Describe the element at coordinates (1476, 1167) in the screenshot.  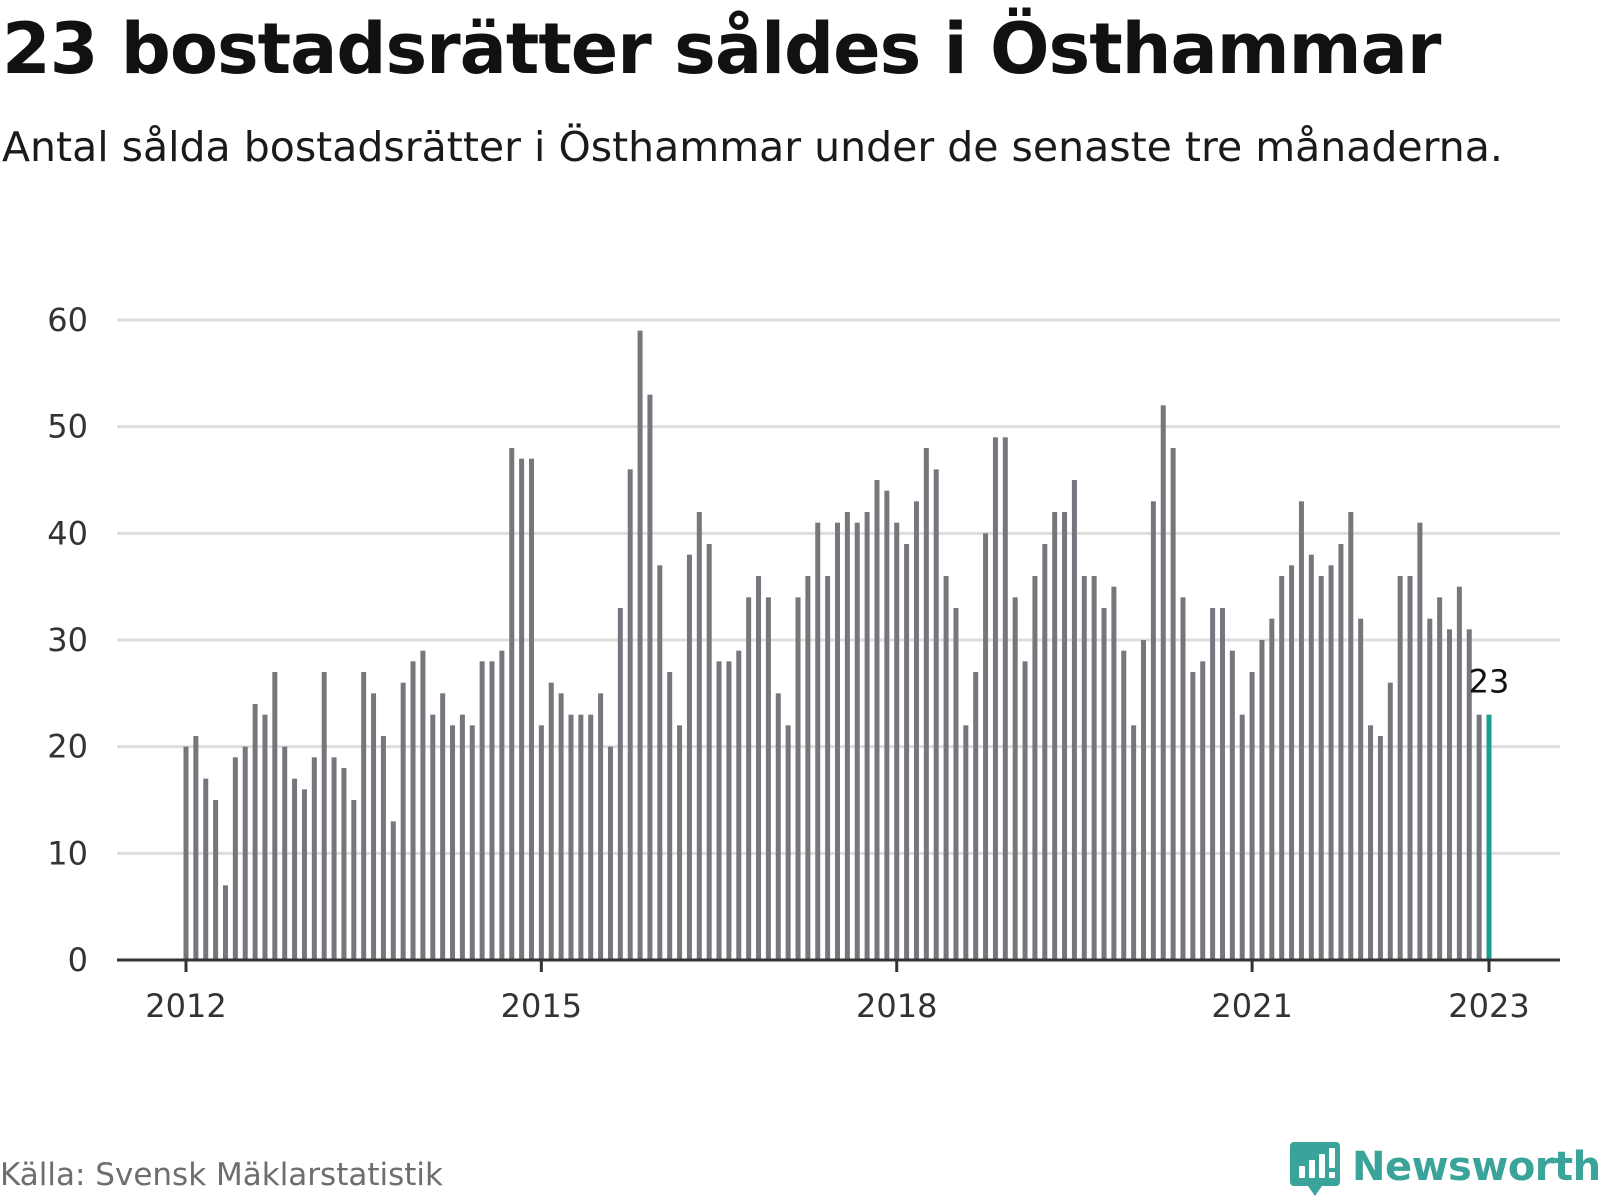
I see `brand-name: Newsworthy` at that location.